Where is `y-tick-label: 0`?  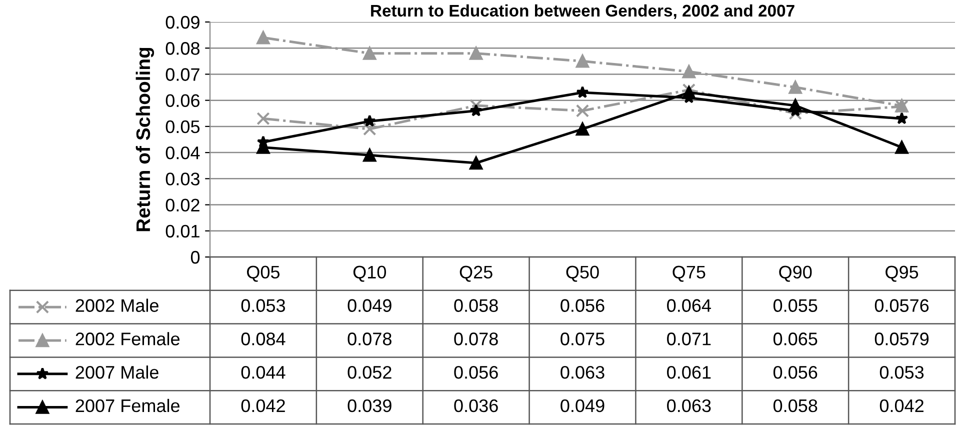 y-tick-label: 0 is located at coordinates (195, 257).